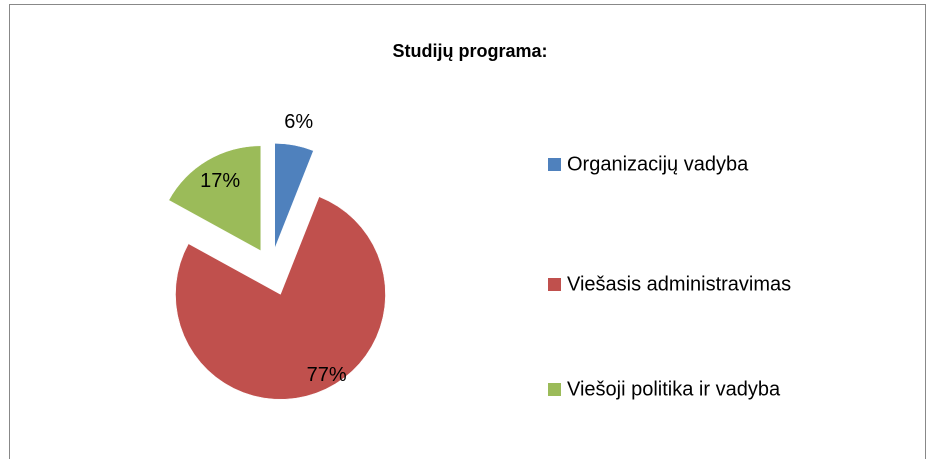 This screenshot has height=459, width=932. I want to click on legend-label: Viešoji politika ir vadyba, so click(674, 389).